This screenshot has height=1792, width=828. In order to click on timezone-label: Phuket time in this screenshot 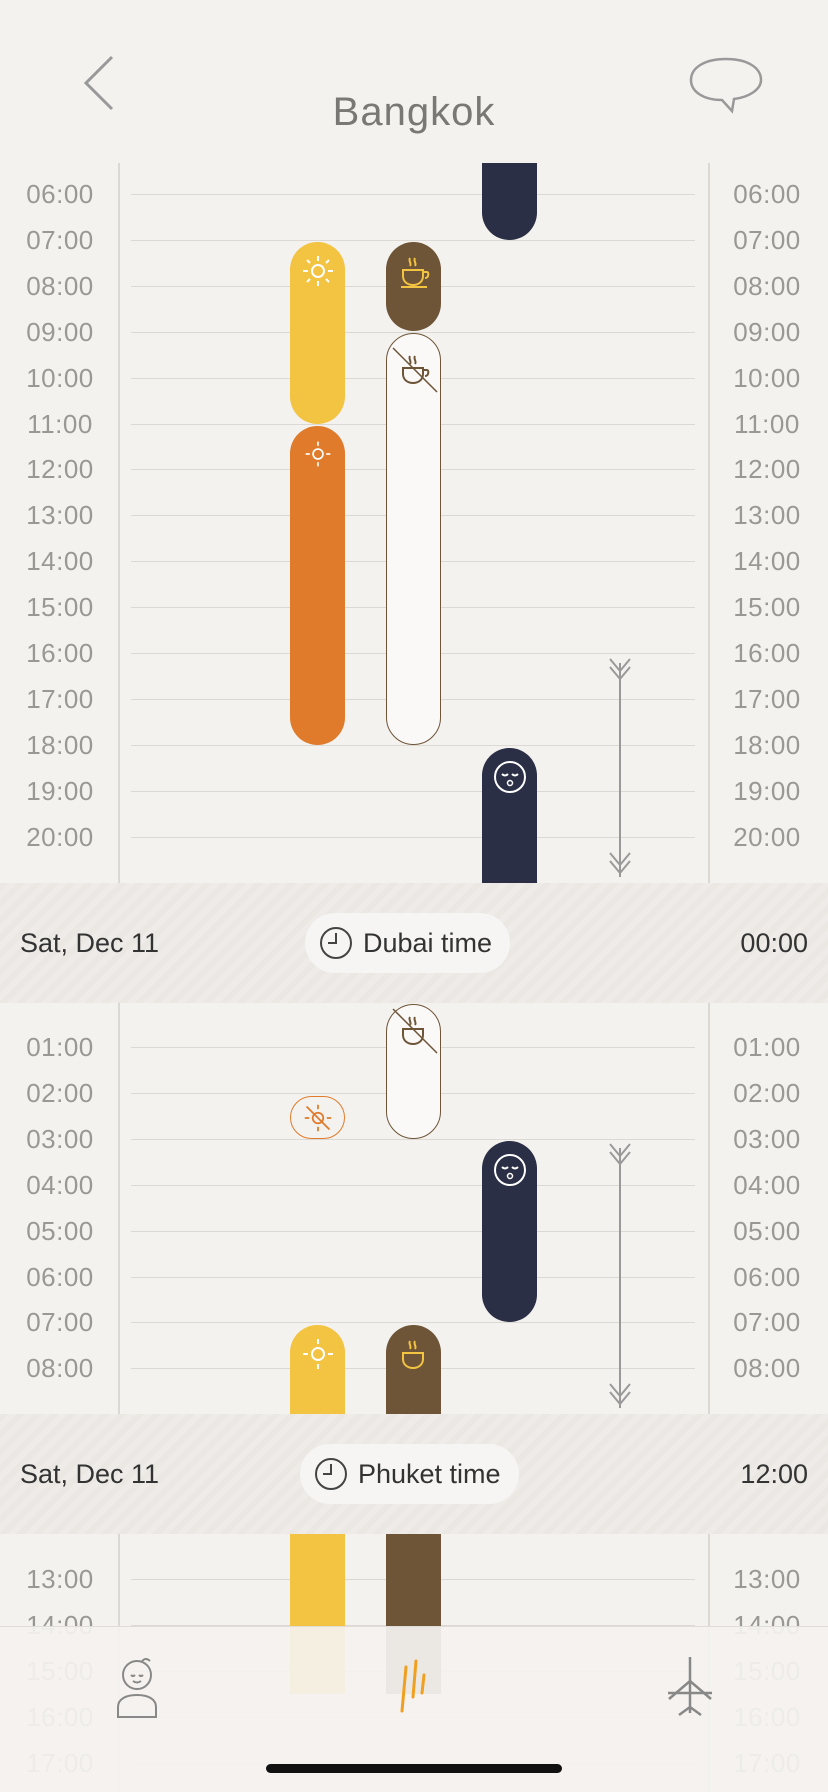, I will do `click(429, 1473)`.